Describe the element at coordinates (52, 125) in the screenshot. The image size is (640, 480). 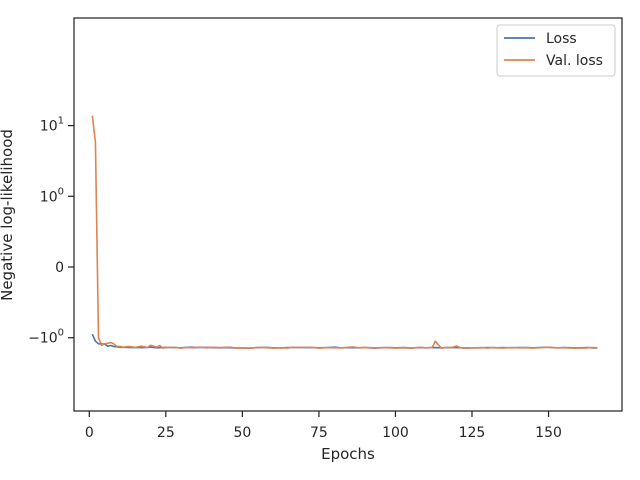
I see `y-tick-label: 10¹` at that location.